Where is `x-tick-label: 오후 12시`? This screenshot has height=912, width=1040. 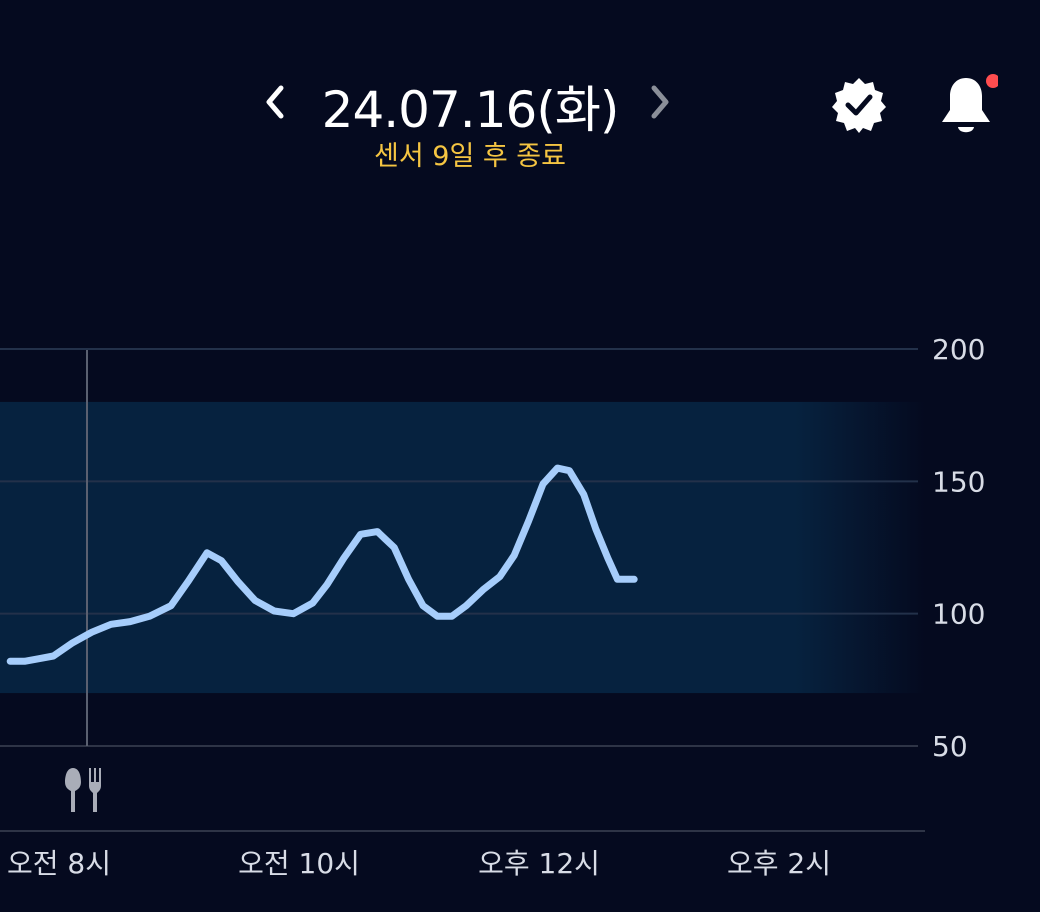
x-tick-label: 오후 12시 is located at coordinates (539, 863).